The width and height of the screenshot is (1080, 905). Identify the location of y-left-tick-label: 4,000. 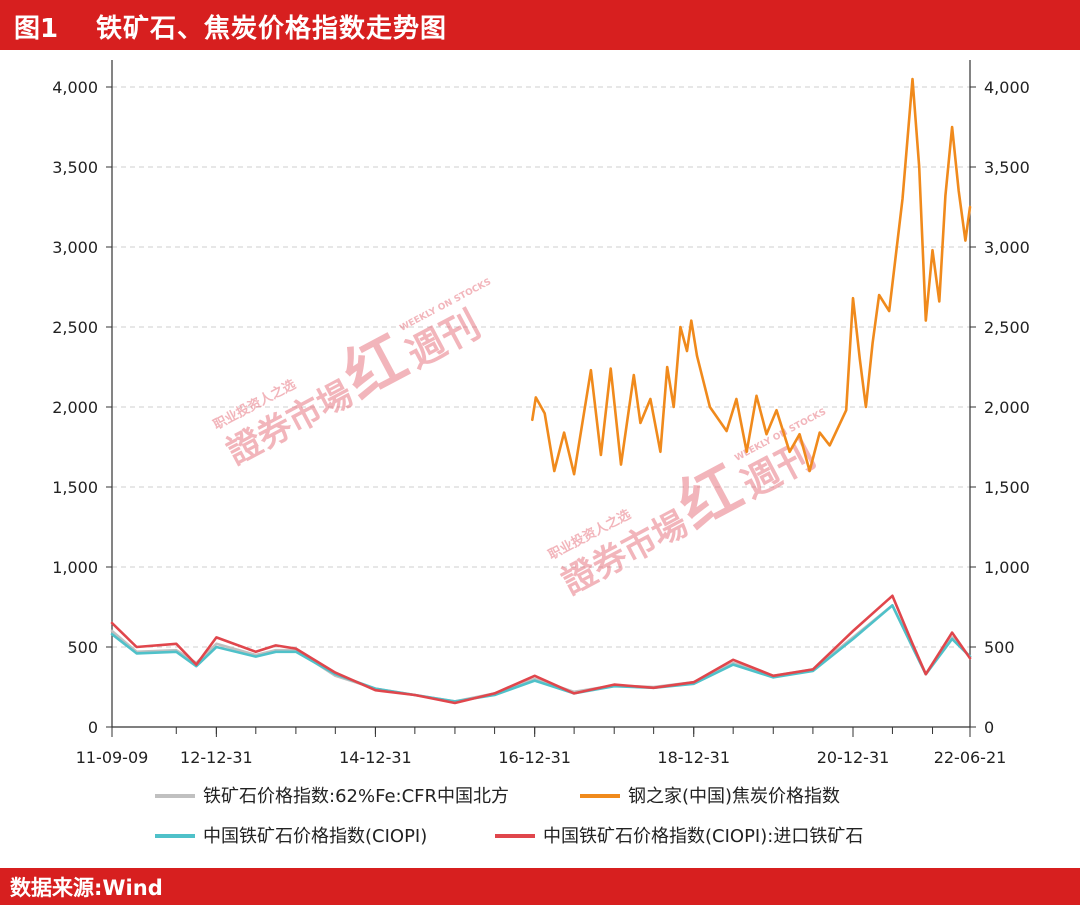
(75, 87).